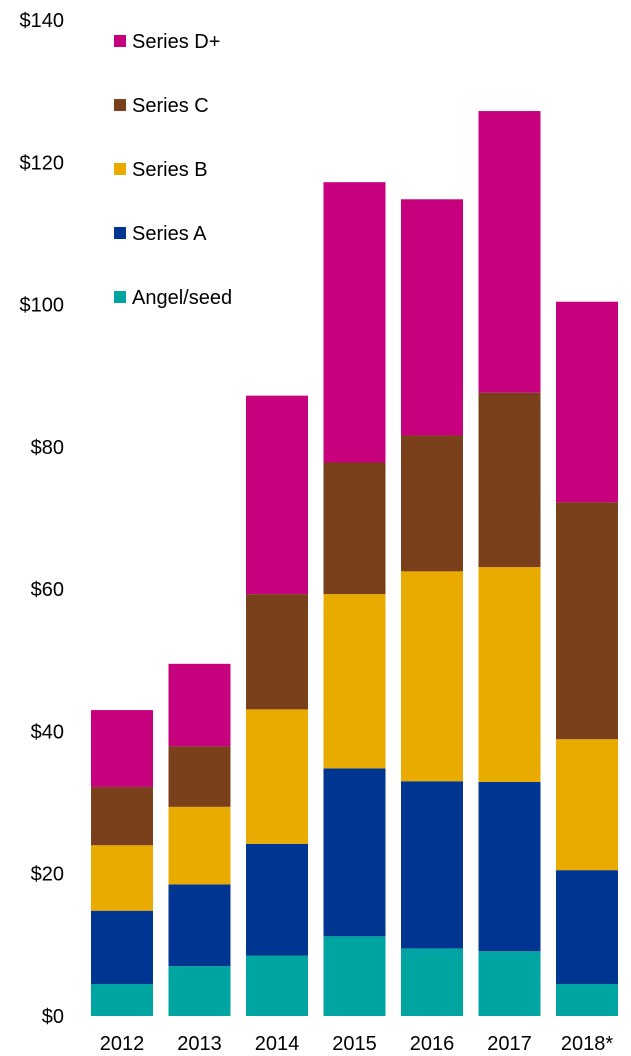 The width and height of the screenshot is (631, 1056). Describe the element at coordinates (170, 170) in the screenshot. I see `legend-label: Series B` at that location.